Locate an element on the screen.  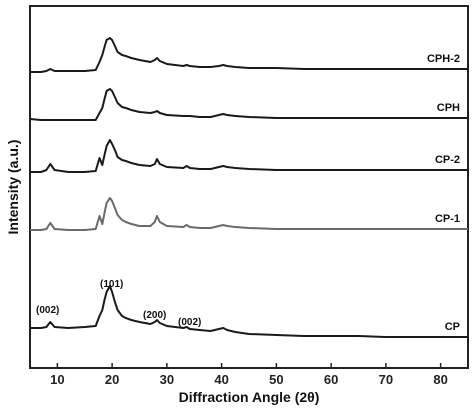
series-label-cp-2: CP-2 is located at coordinates (447, 160).